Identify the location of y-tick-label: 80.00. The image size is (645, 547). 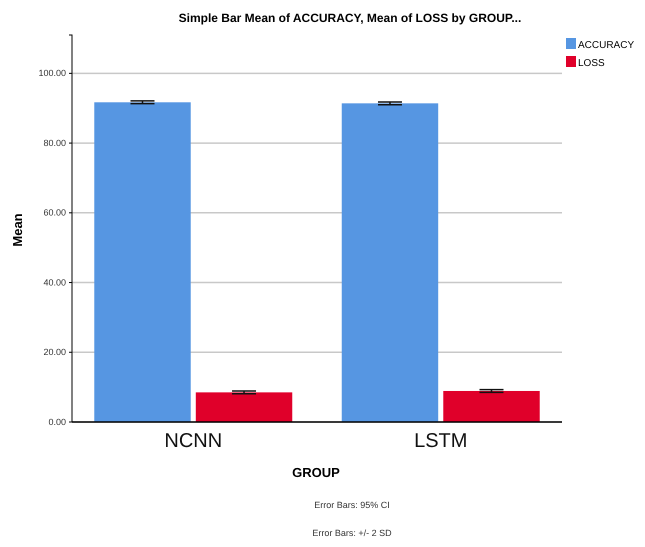
(54, 143).